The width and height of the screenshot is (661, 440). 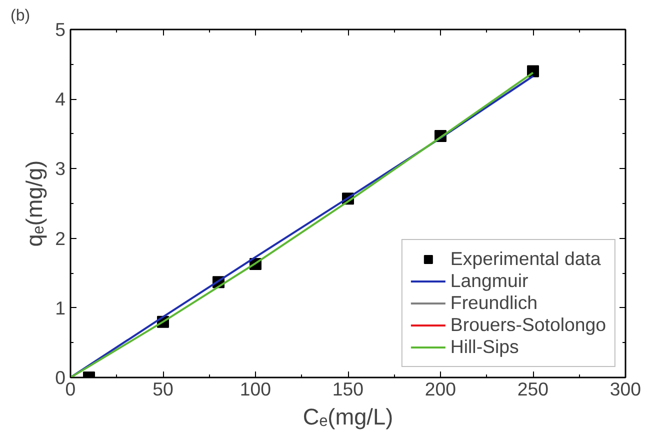 I want to click on x-tick-label: 100, so click(x=256, y=389).